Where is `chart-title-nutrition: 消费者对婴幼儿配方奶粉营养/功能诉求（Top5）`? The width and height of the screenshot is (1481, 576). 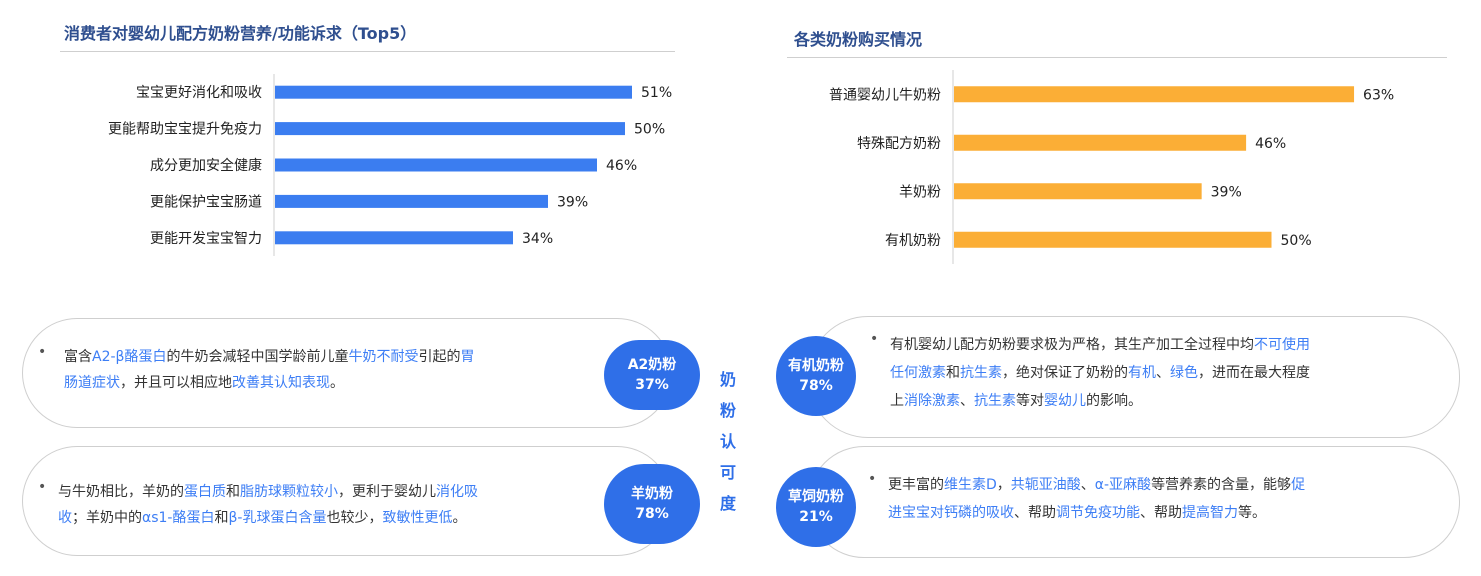 chart-title-nutrition: 消费者对婴幼儿配方奶粉营养/功能诉求（Top5） is located at coordinates (240, 33).